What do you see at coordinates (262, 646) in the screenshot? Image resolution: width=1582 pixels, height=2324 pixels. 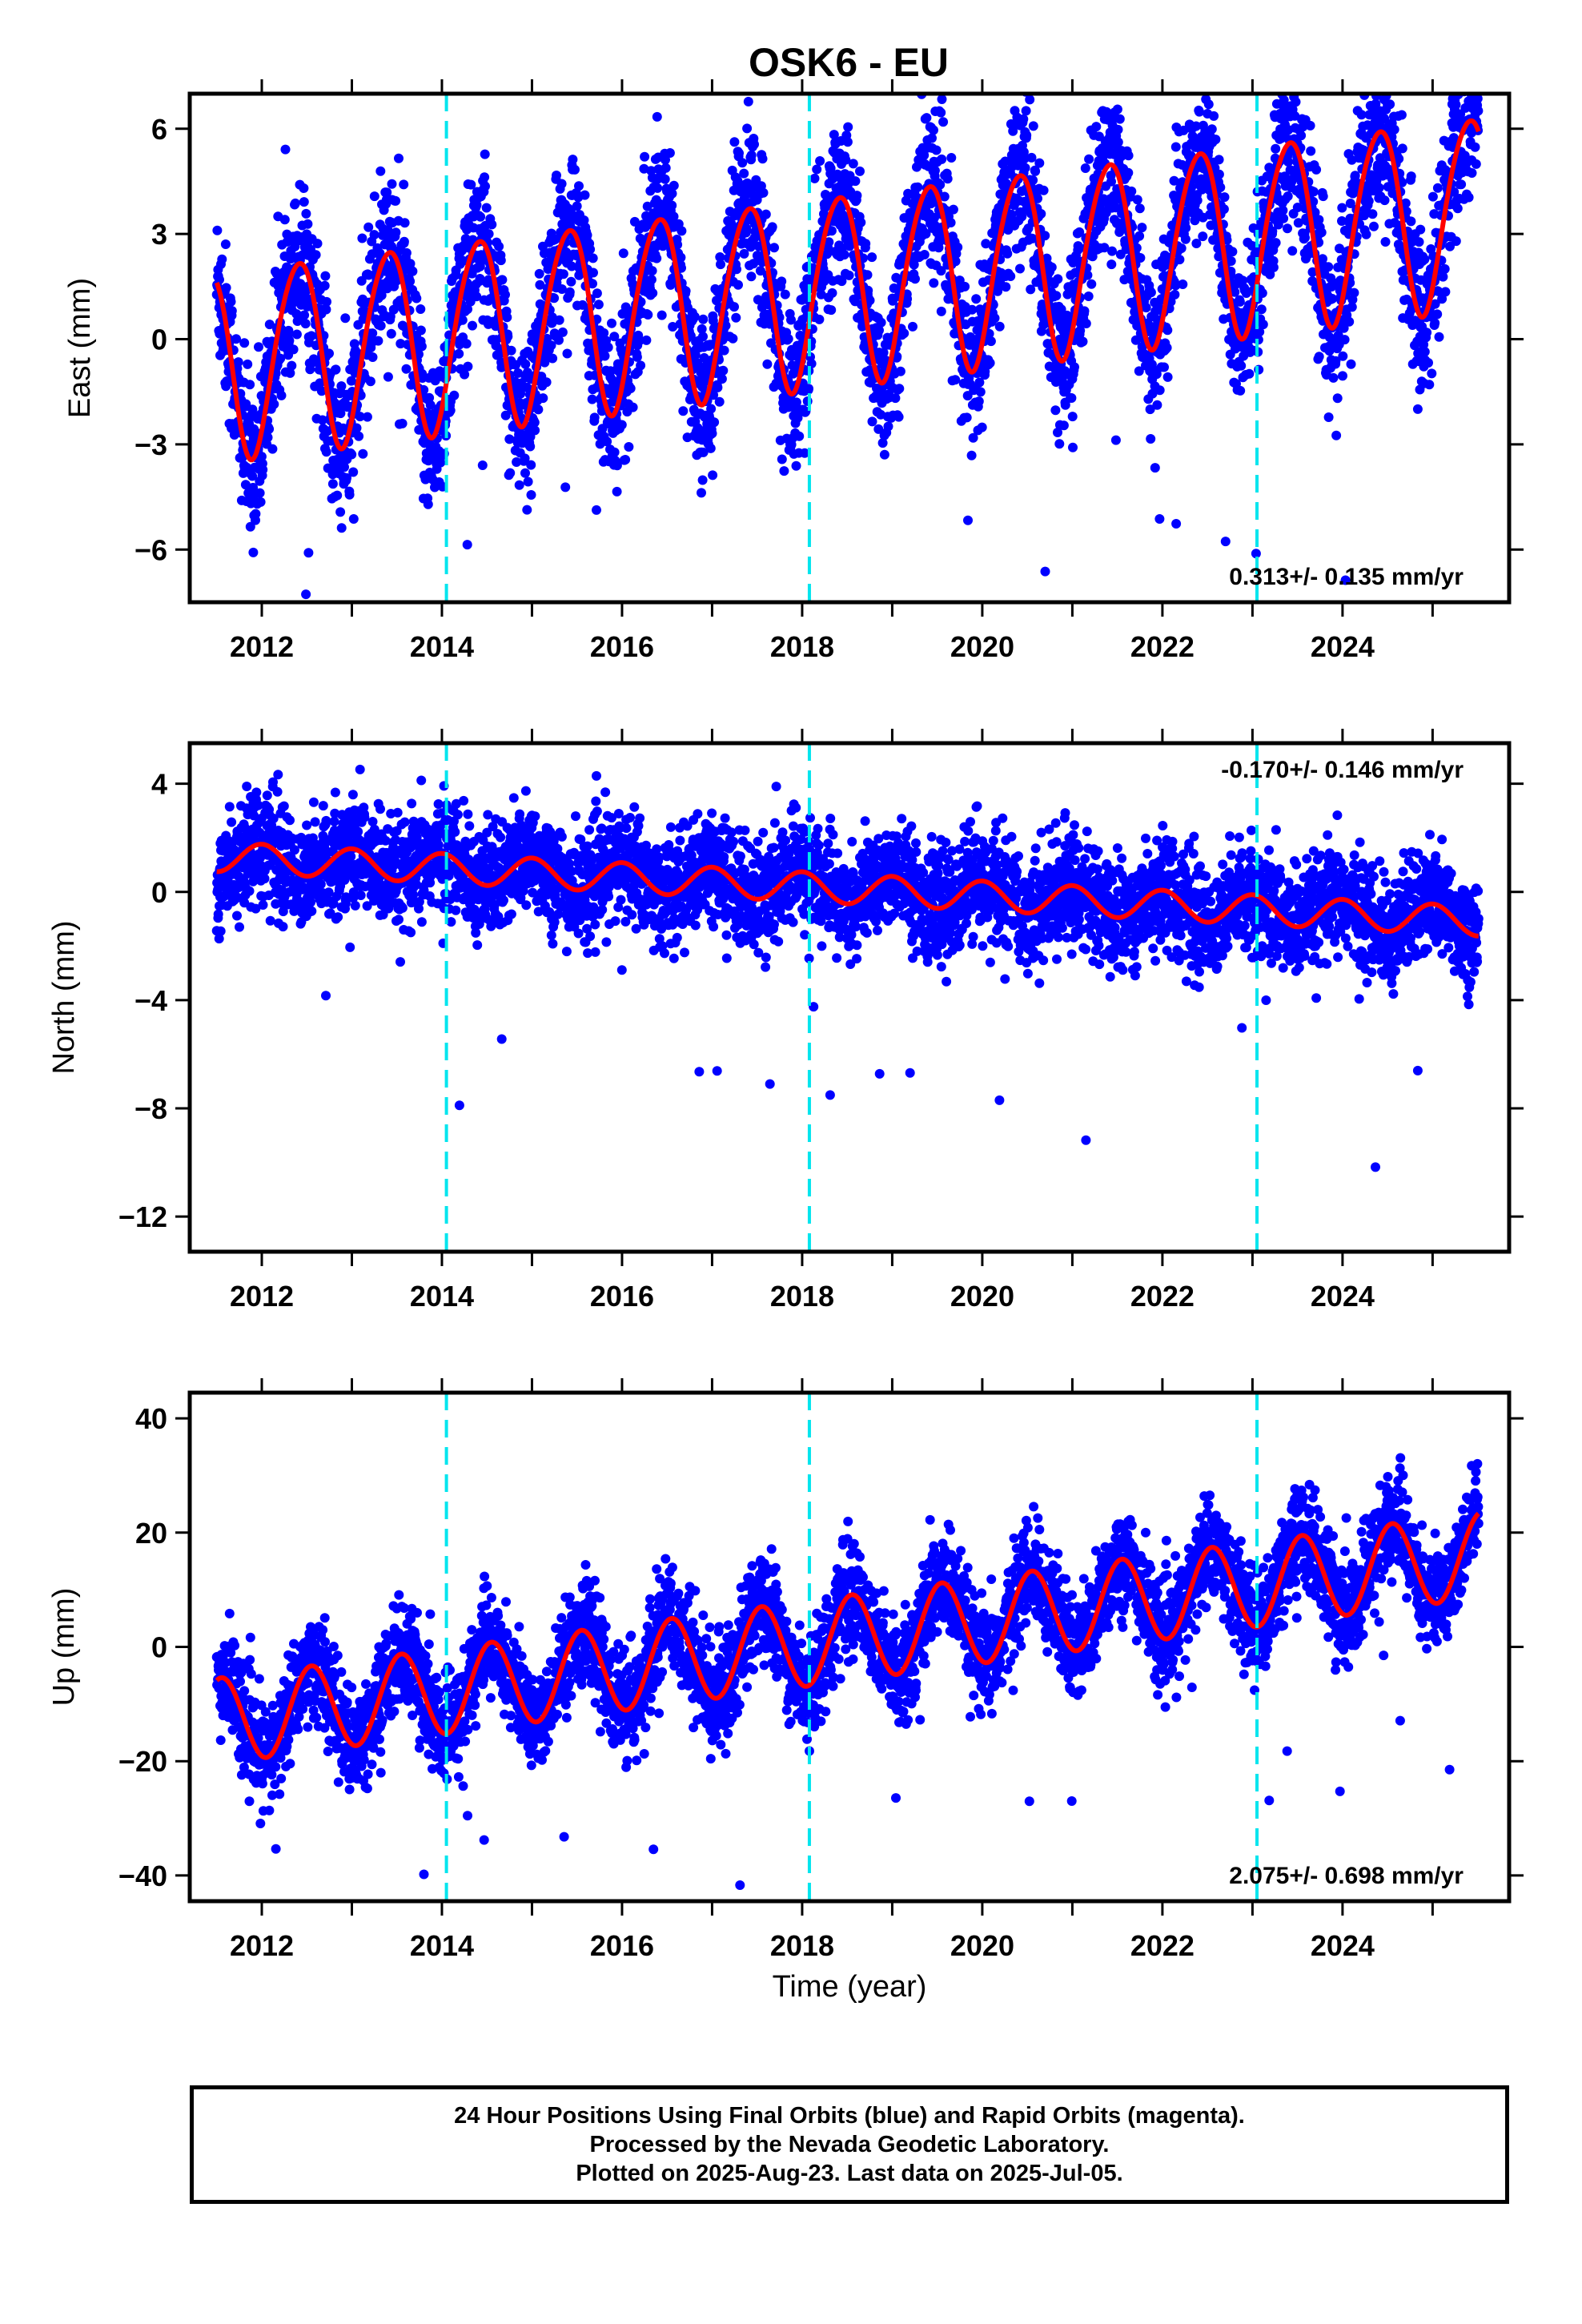 I see `x-tick-label: 2012` at bounding box center [262, 646].